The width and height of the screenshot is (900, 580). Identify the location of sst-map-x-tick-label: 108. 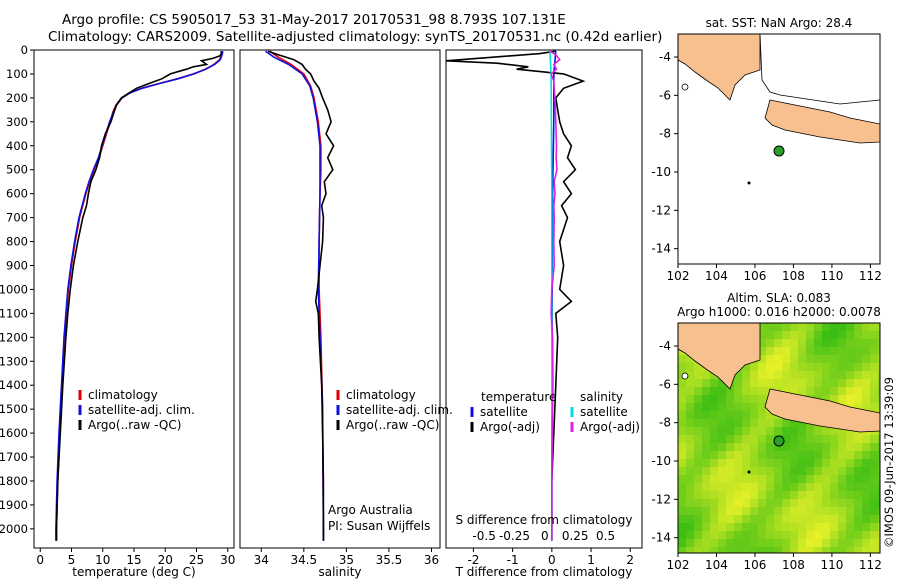
(793, 276).